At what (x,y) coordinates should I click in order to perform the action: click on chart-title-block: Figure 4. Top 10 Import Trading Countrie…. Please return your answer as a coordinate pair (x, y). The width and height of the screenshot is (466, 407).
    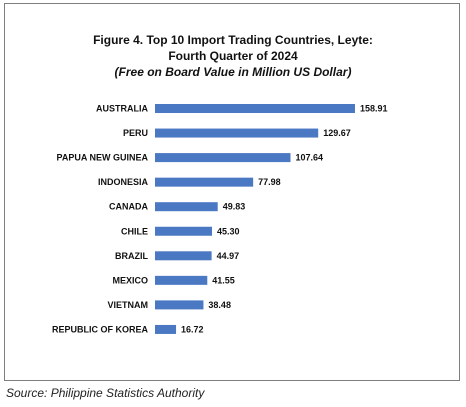
    Looking at the image, I should click on (233, 56).